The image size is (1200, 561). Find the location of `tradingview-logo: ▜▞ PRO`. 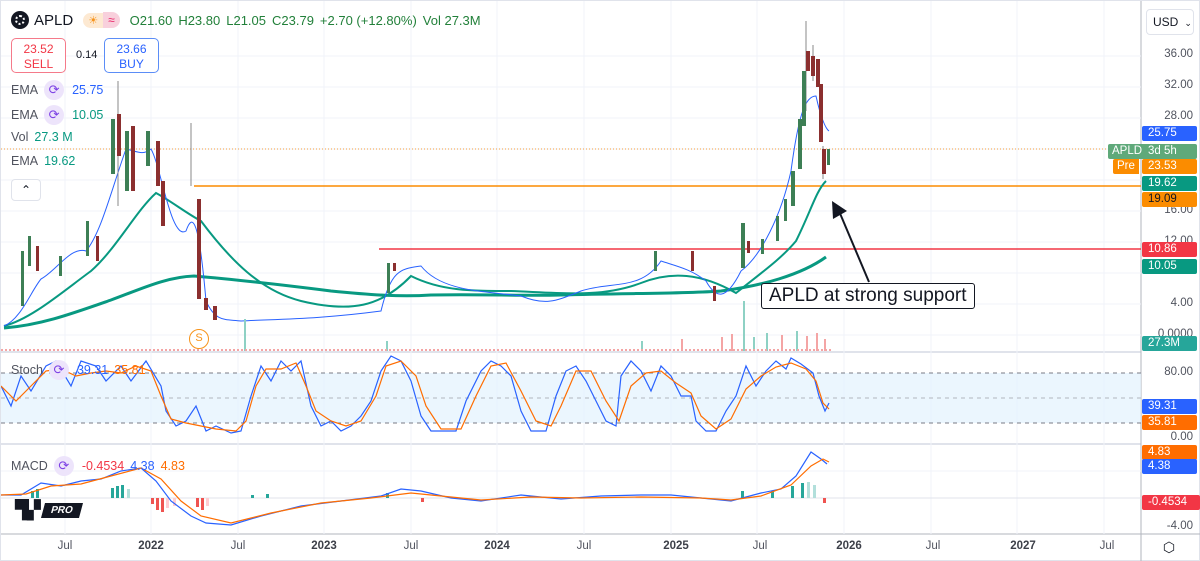

tradingview-logo: ▜▞ PRO is located at coordinates (49, 510).